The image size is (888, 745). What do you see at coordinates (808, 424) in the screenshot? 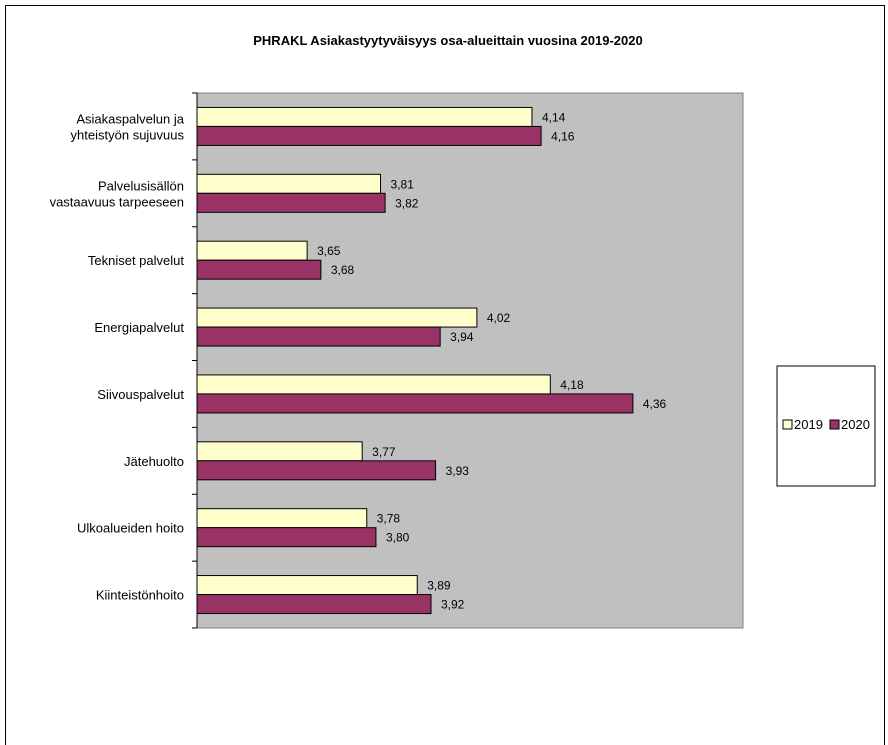
I see `legend-label-2019: 2019` at bounding box center [808, 424].